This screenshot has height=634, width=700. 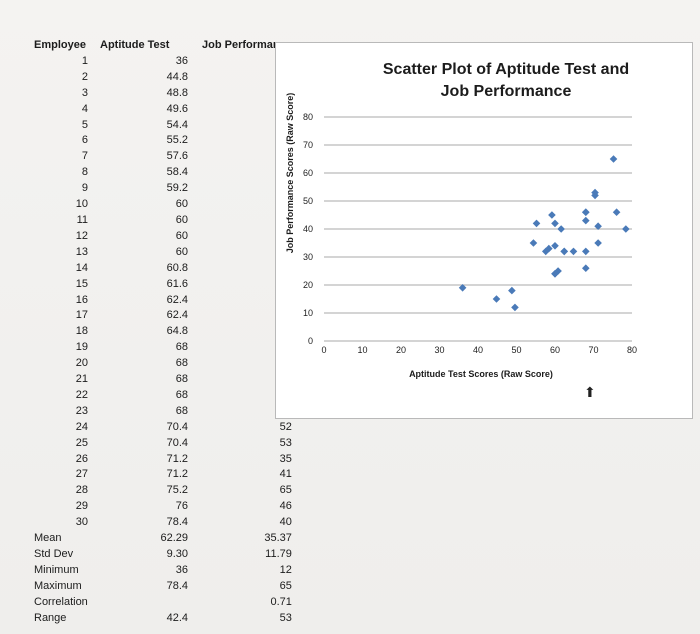 What do you see at coordinates (84, 172) in the screenshot?
I see `cell-employee: 8` at bounding box center [84, 172].